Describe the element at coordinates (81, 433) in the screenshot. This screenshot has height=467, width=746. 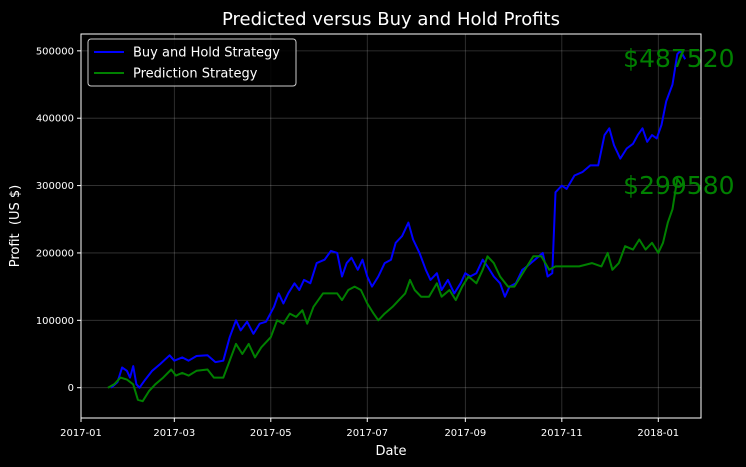
I see `x-tick-label: 2017-01` at that location.